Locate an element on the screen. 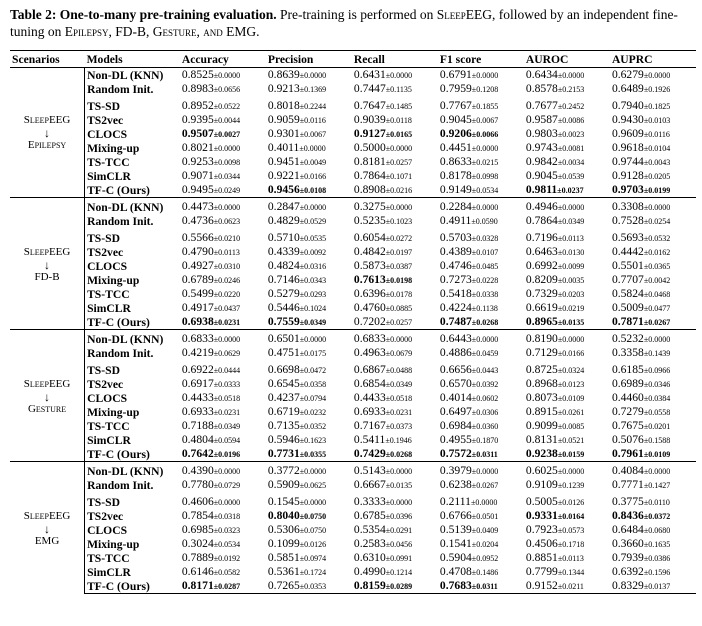 The image size is (702, 626). metric-mean: 0.5279 is located at coordinates (283, 293).